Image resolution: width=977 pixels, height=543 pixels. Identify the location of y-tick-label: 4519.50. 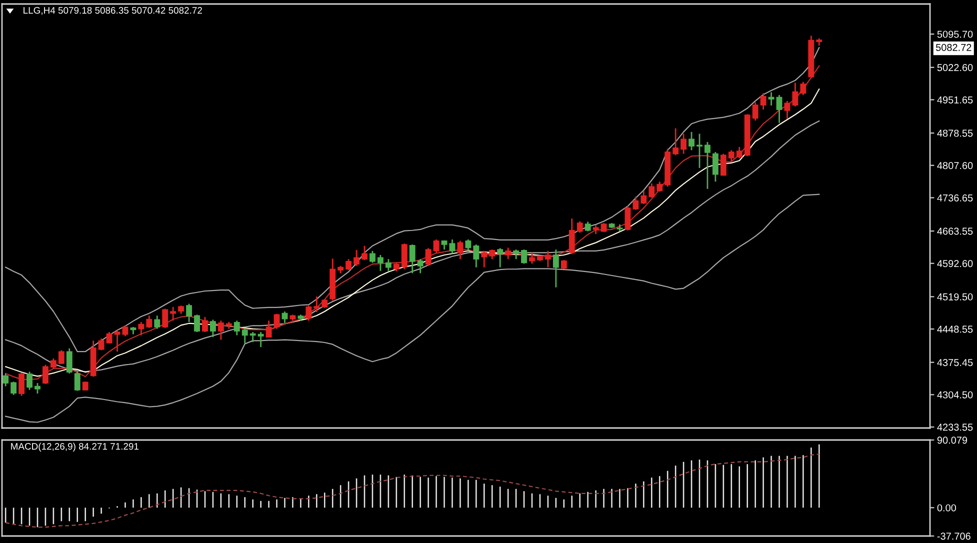
(955, 296).